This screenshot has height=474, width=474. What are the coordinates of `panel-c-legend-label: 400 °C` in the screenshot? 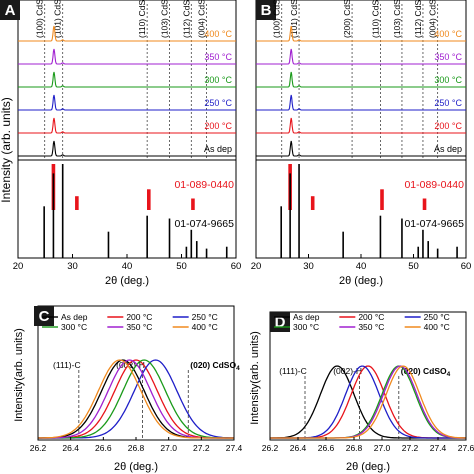 It's located at (205, 327).